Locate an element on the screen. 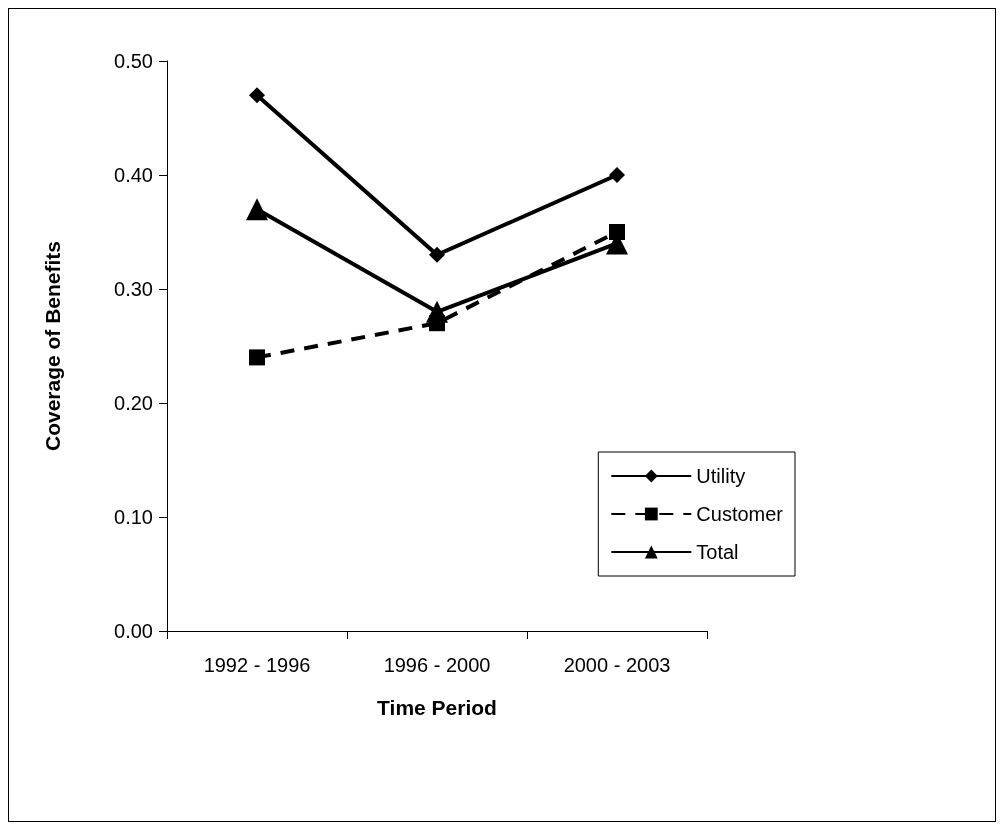 Image resolution: width=1006 pixels, height=834 pixels. y-tick-label: 0.20 is located at coordinates (133, 403).